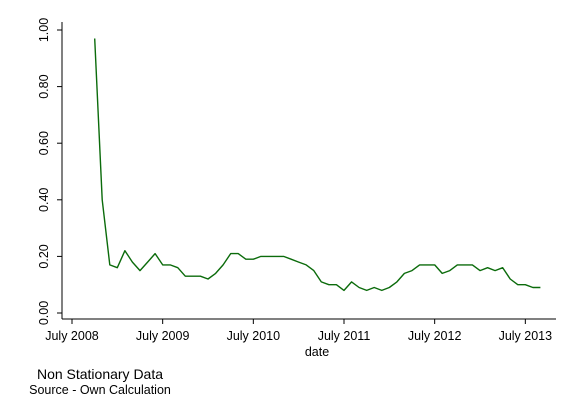  Describe the element at coordinates (344, 336) in the screenshot. I see `x-tick-label: July 2011` at that location.